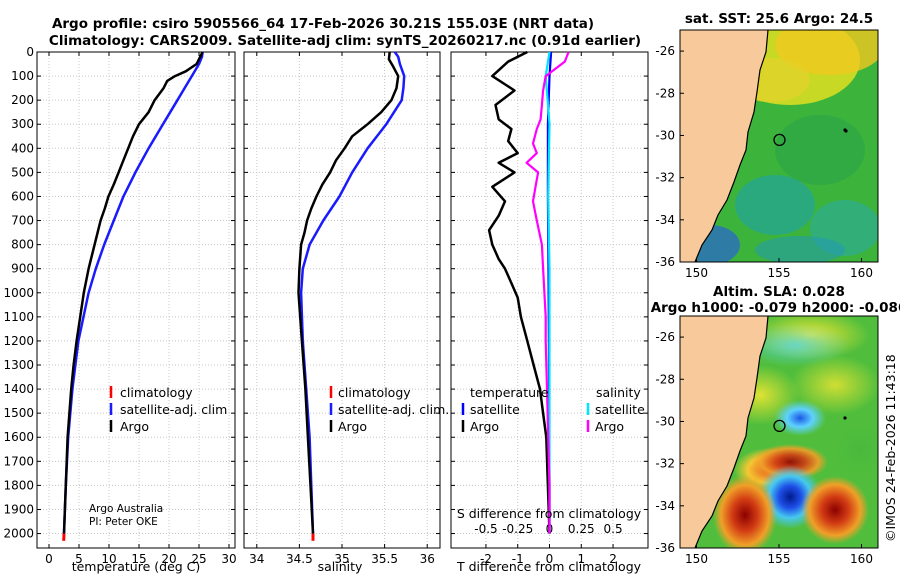  Describe the element at coordinates (547, 292) in the screenshot. I see `series-s-argo` at that location.